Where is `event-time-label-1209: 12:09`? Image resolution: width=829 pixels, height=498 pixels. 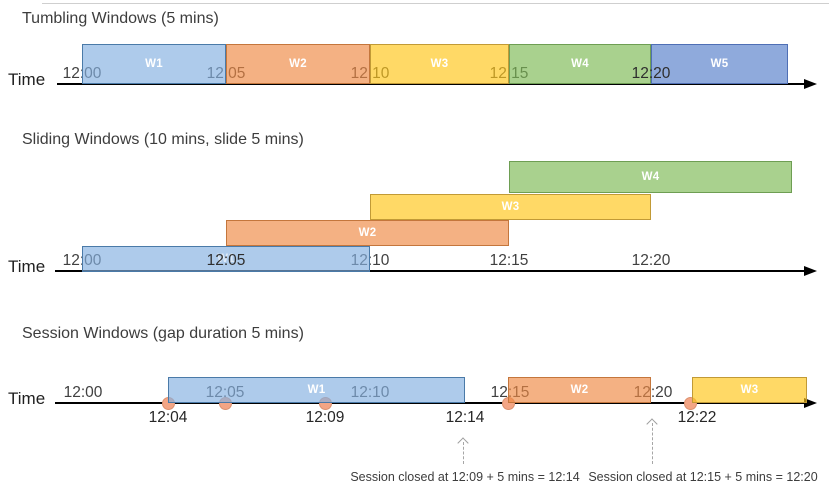
event-time-label-1209: 12:09 is located at coordinates (325, 417).